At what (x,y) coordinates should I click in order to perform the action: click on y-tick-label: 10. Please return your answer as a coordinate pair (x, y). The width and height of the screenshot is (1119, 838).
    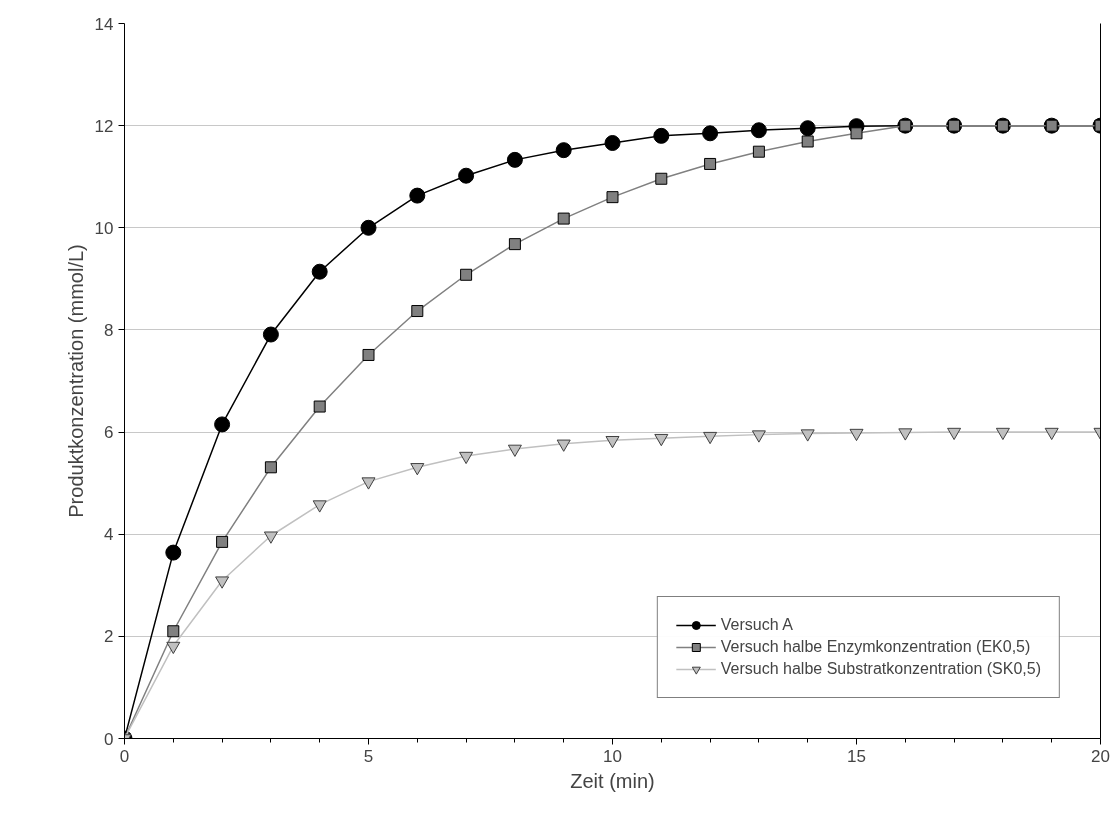
    Looking at the image, I should click on (104, 228).